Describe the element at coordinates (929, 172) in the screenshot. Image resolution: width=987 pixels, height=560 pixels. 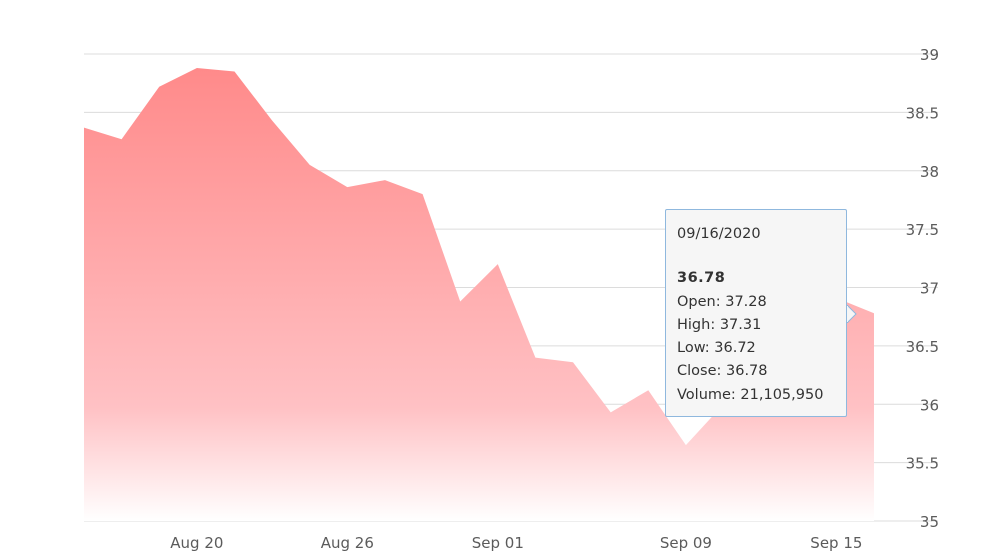
I see `y-tick-label: 38` at that location.